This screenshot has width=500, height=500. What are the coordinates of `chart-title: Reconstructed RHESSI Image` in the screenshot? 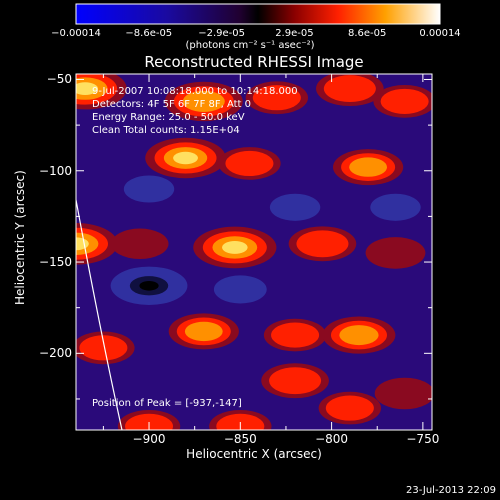 It's located at (254, 62).